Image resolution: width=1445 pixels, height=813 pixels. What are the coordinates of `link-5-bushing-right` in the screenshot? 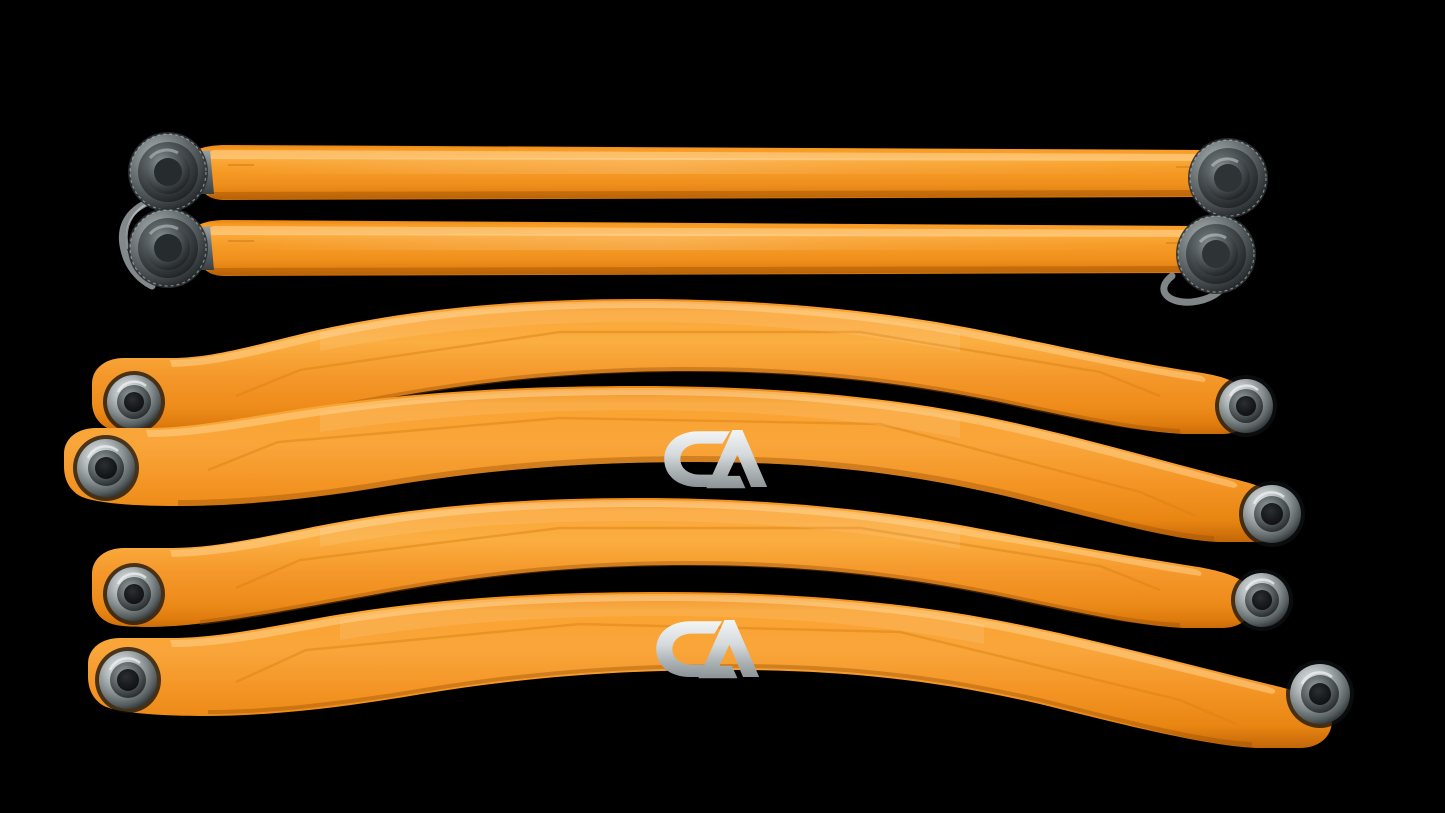 It's located at (1262, 600).